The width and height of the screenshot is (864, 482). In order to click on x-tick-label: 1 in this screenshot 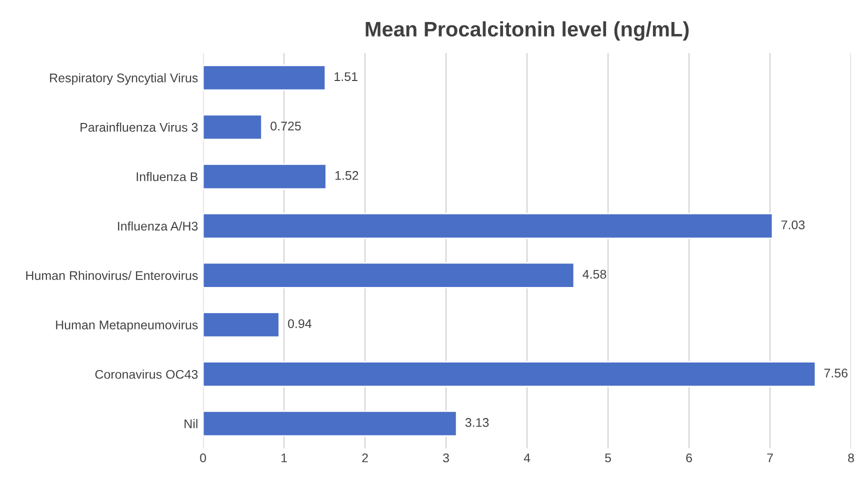, I will do `click(284, 458)`.